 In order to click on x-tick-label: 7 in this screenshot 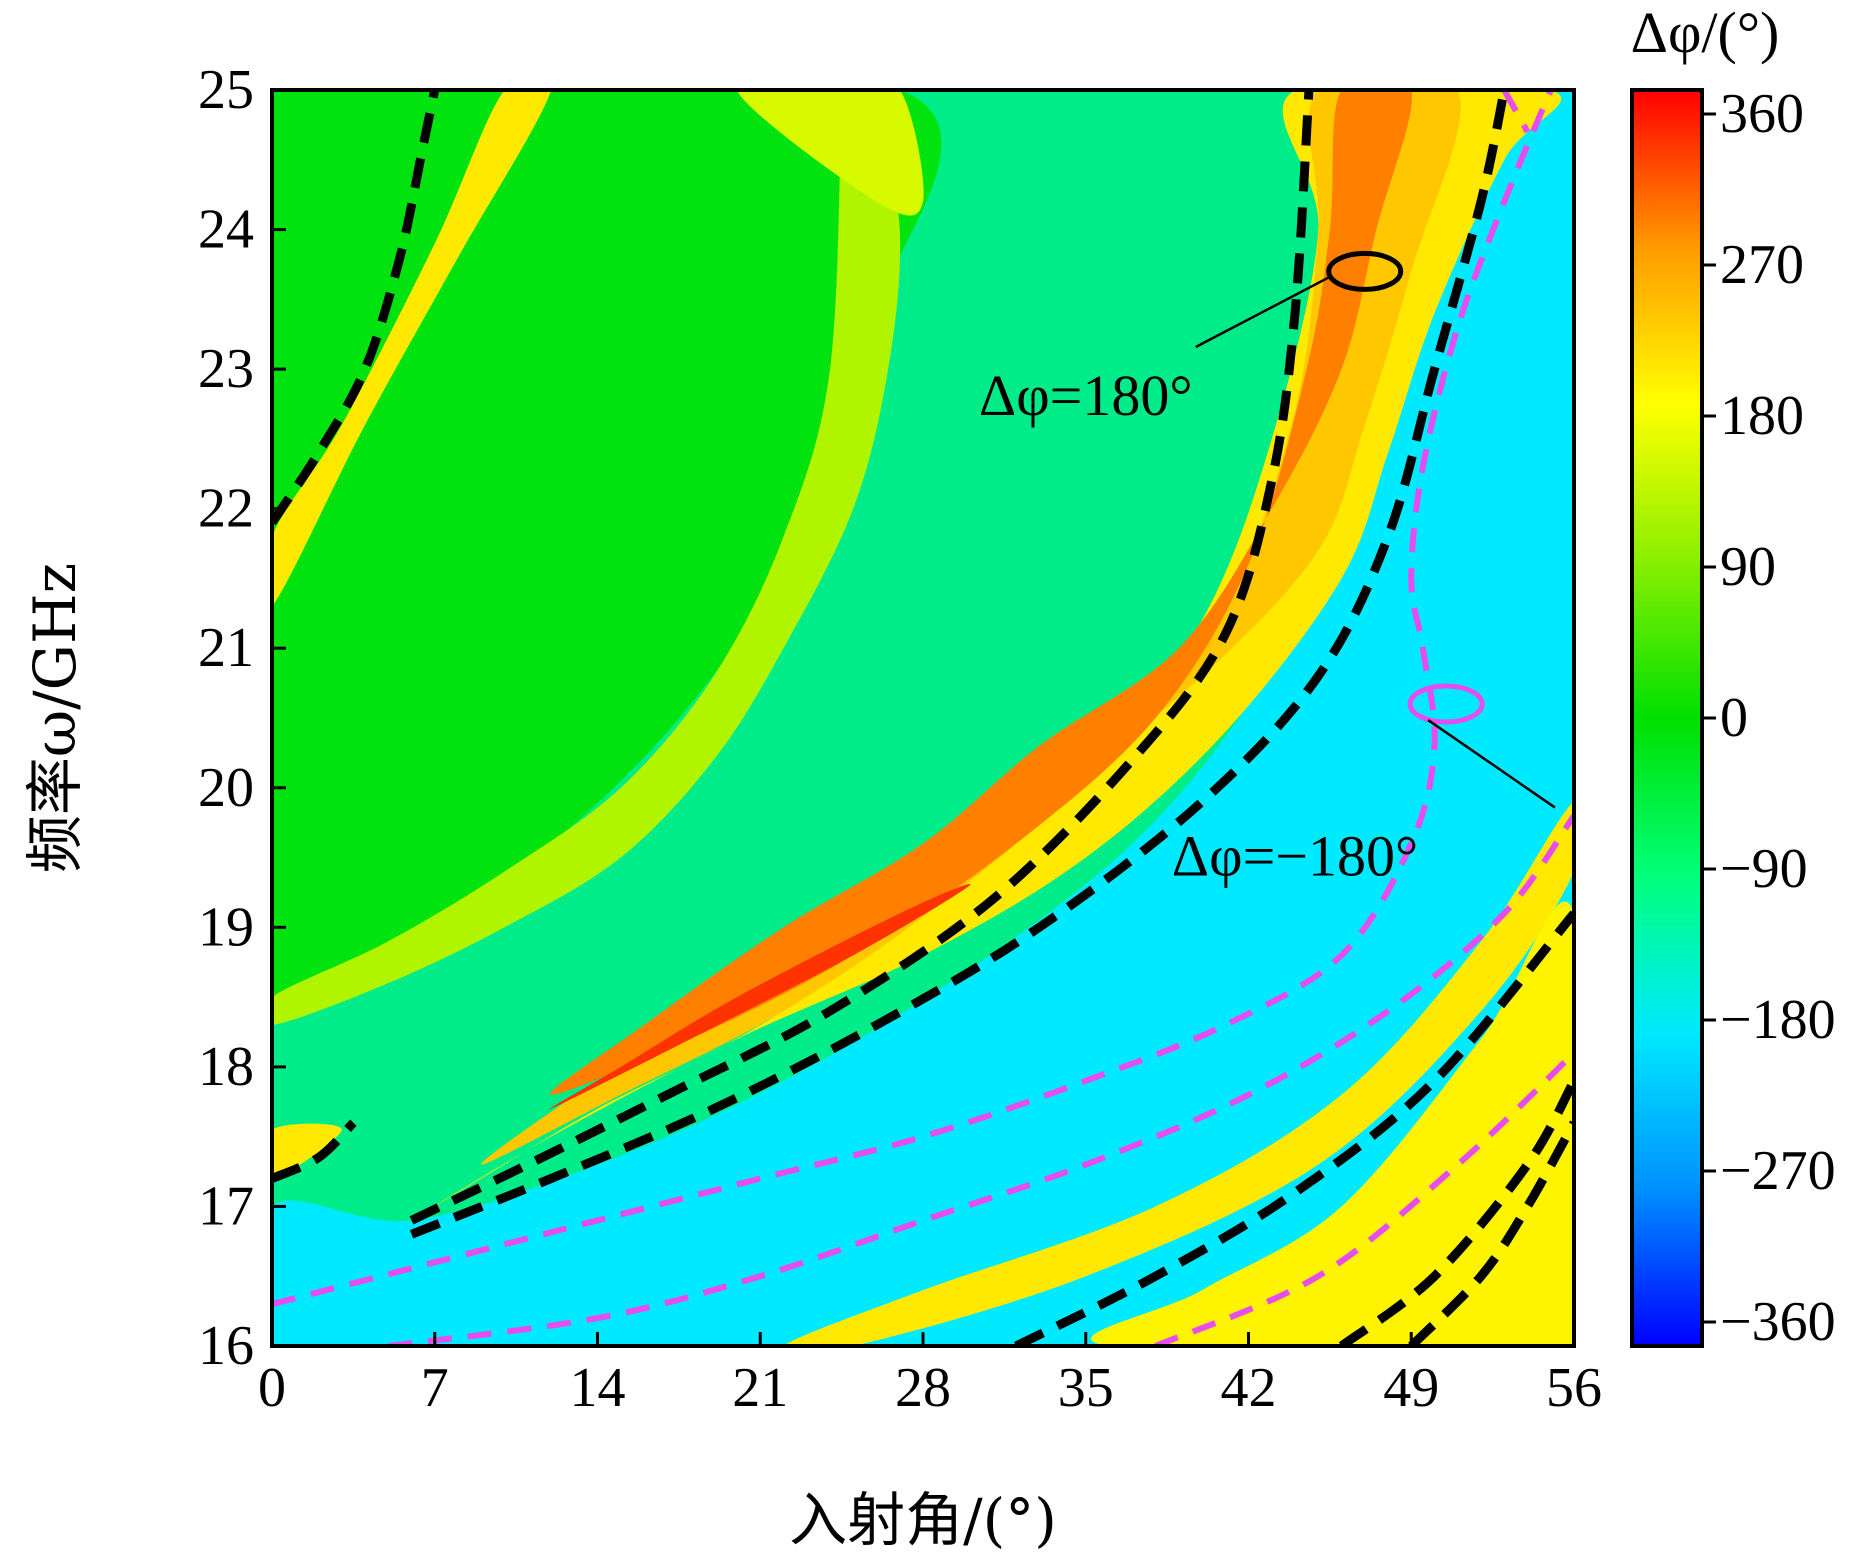, I will do `click(435, 1388)`.